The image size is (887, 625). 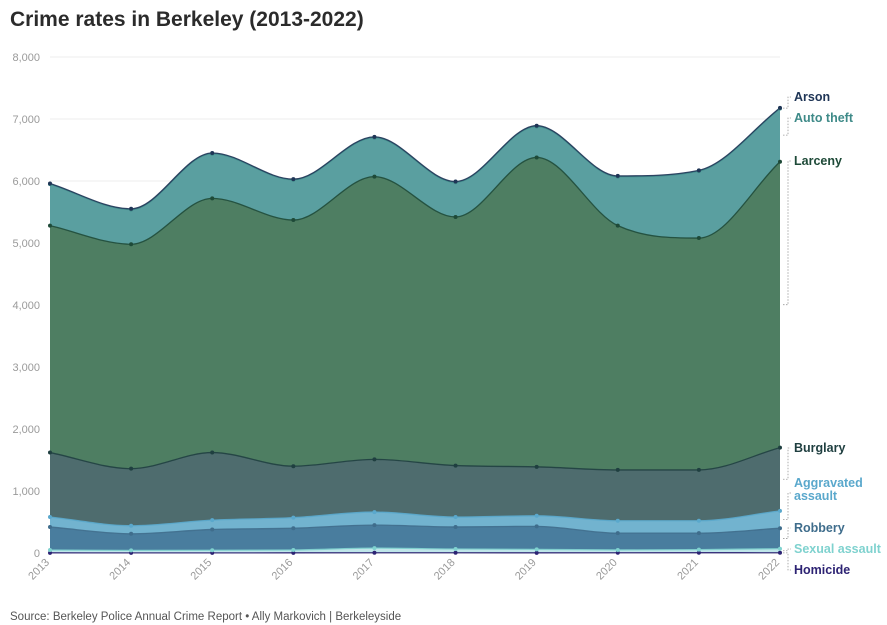 I want to click on point-homicide-2018, so click(x=455, y=552).